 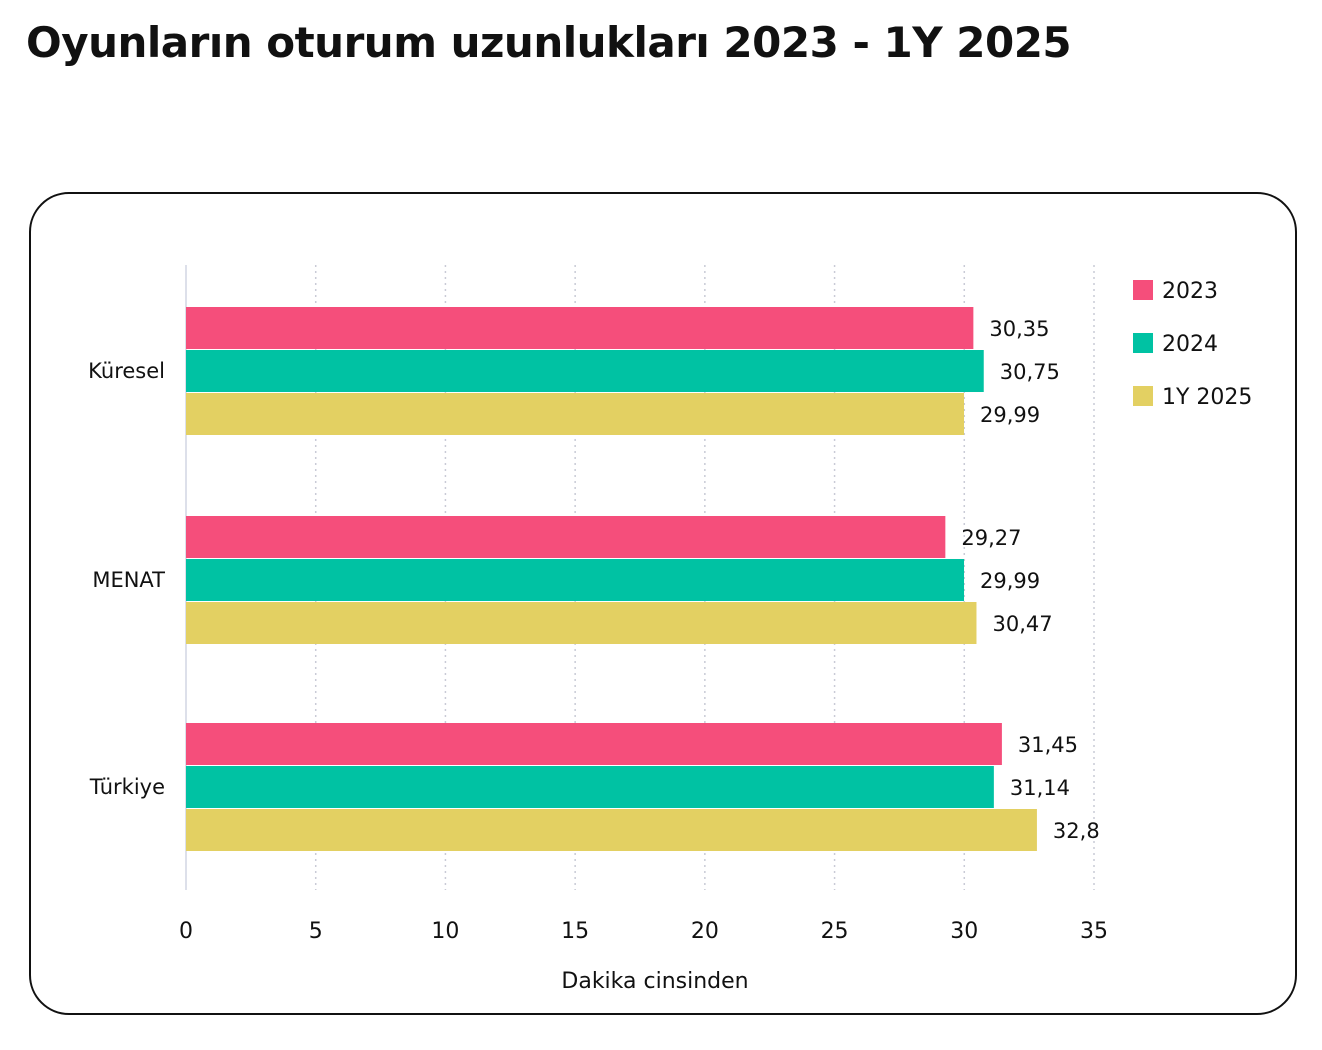 I want to click on x-tick-label: 15, so click(x=575, y=931).